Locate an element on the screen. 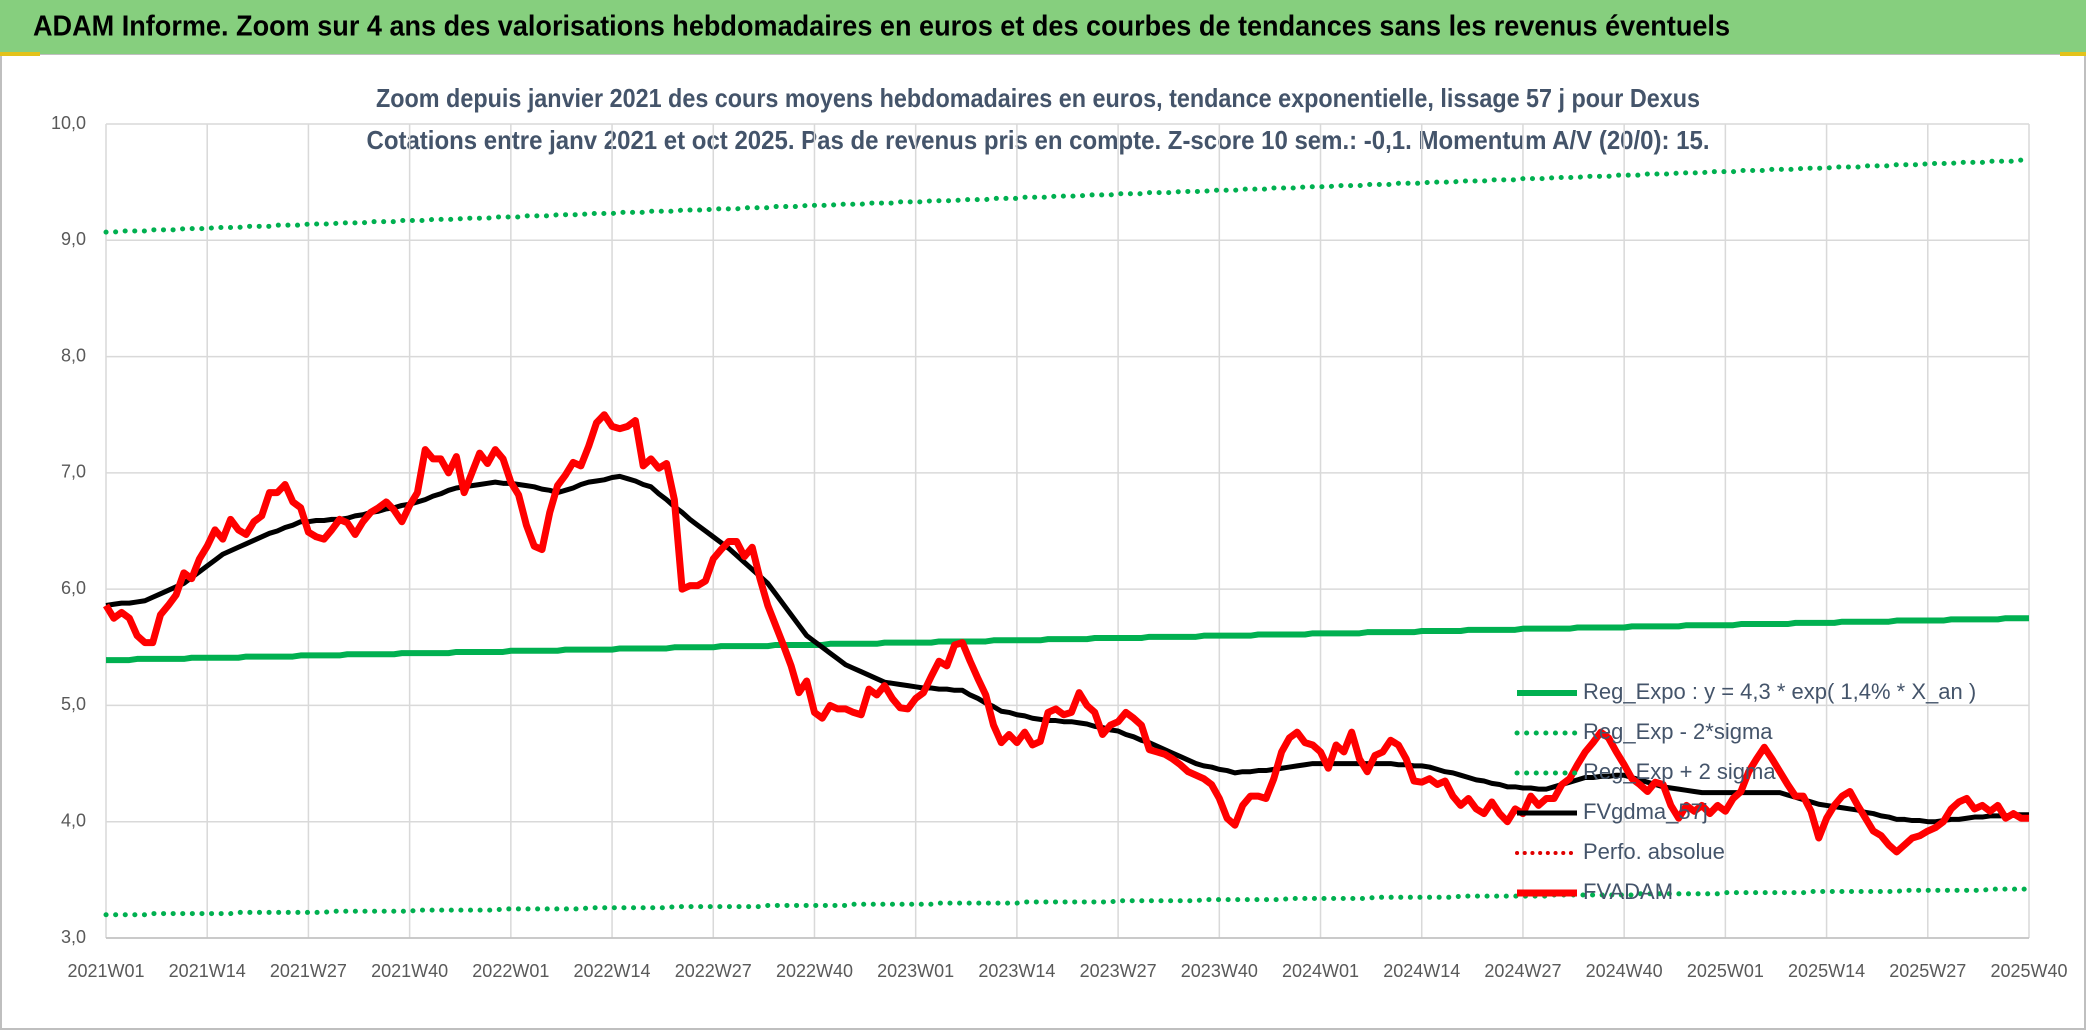  x-tick-label: 2021W40 is located at coordinates (409, 971).